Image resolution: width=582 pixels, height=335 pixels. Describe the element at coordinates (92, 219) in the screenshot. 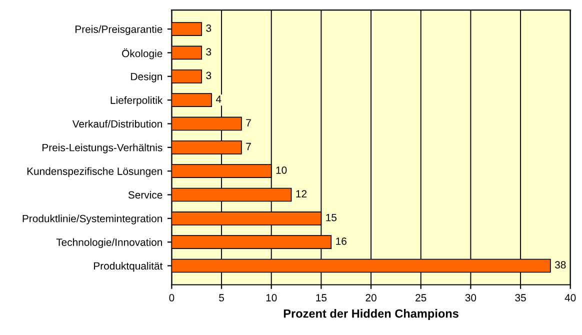

I see `y-tick-label: Produktlinie/Systemintegration` at that location.